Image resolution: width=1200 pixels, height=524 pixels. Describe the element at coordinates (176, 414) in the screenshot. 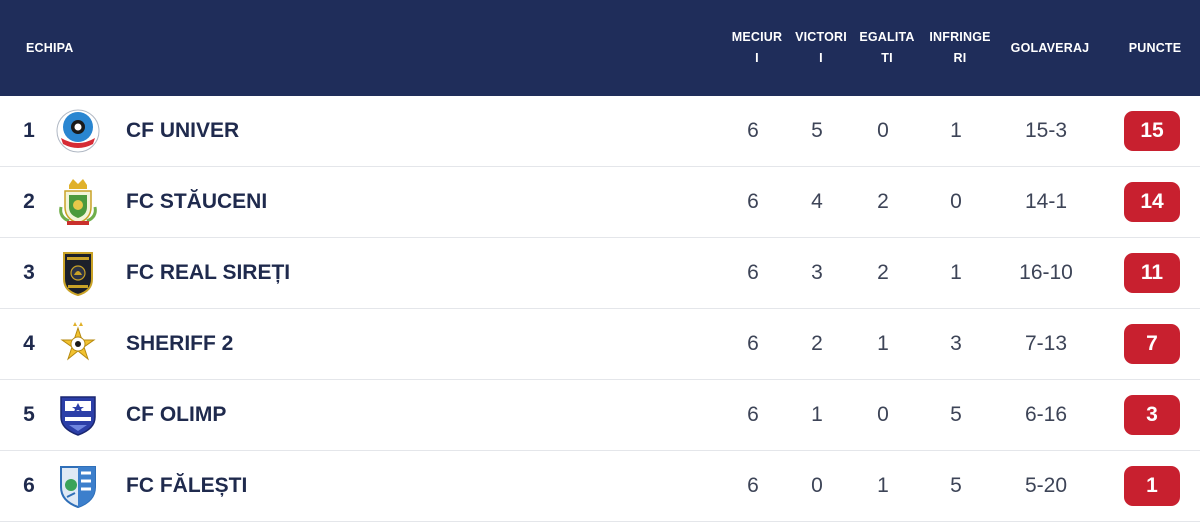

I see `team-name: CF OLIMP` at that location.